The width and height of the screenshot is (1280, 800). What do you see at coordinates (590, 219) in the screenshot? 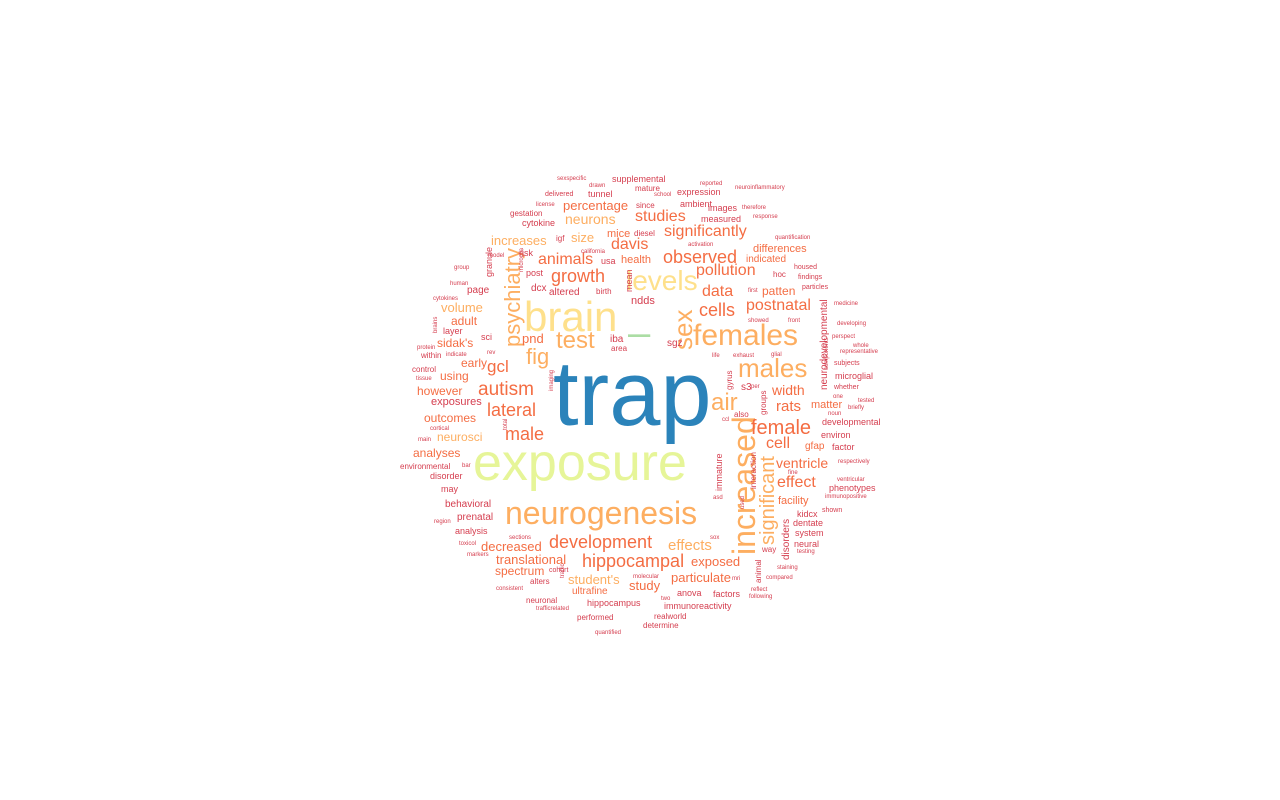
I see `word: neurons` at bounding box center [590, 219].